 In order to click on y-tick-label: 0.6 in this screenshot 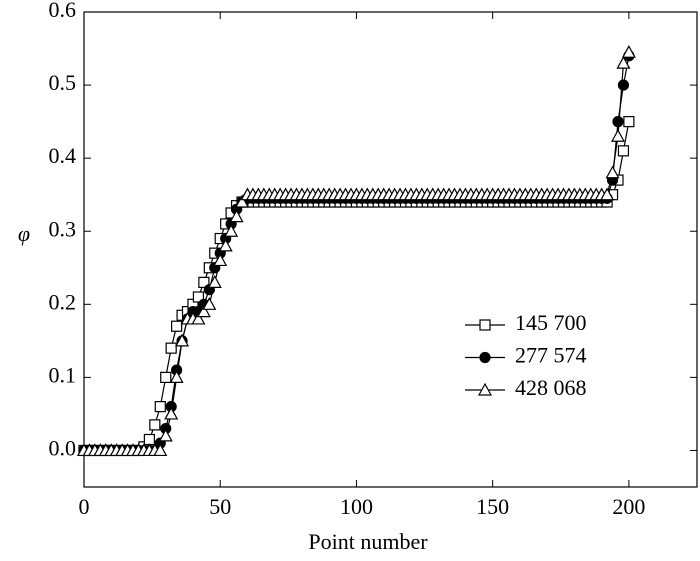, I will do `click(63, 11)`.